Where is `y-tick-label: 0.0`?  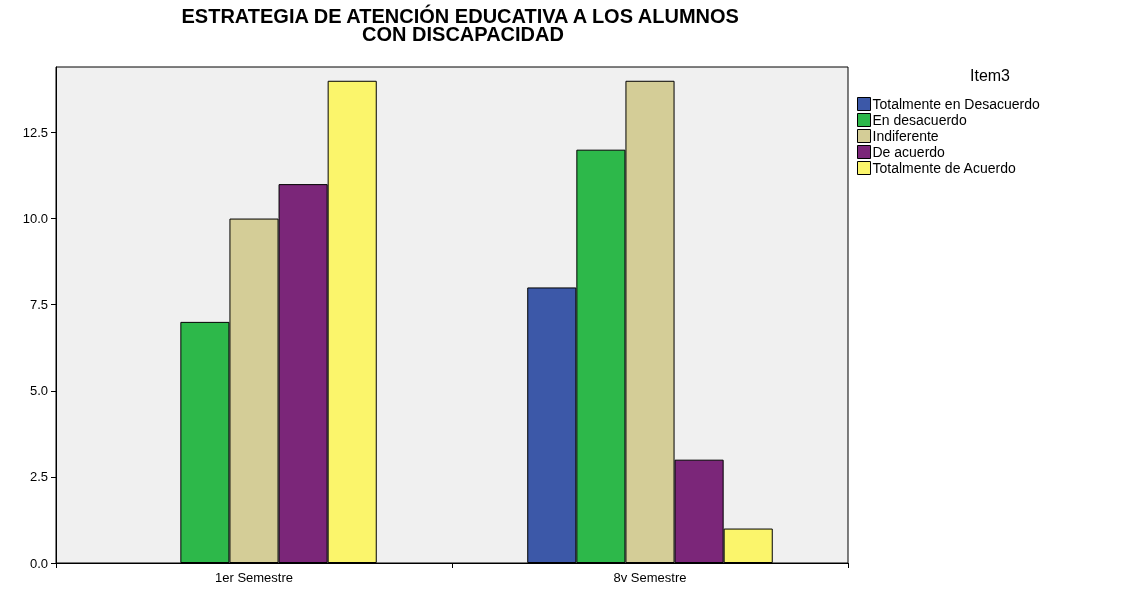 y-tick-label: 0.0 is located at coordinates (38, 563).